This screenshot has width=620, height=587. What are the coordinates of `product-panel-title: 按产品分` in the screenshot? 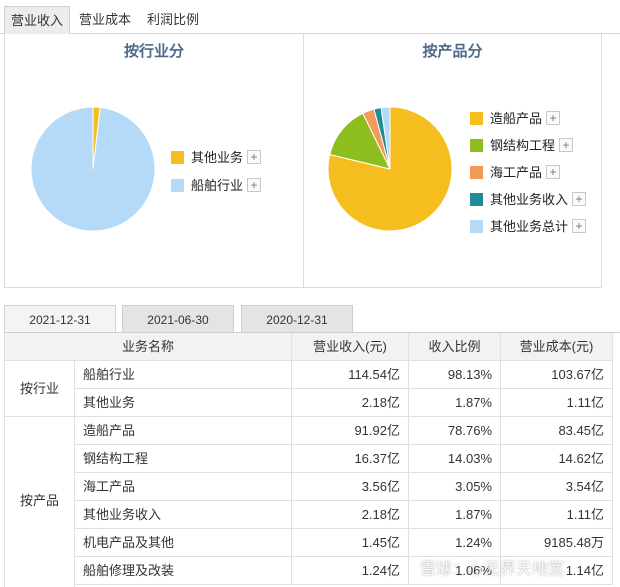 It's located at (452, 51).